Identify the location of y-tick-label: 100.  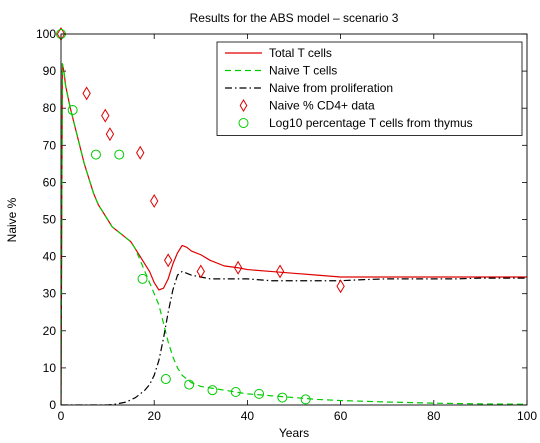
(46, 34).